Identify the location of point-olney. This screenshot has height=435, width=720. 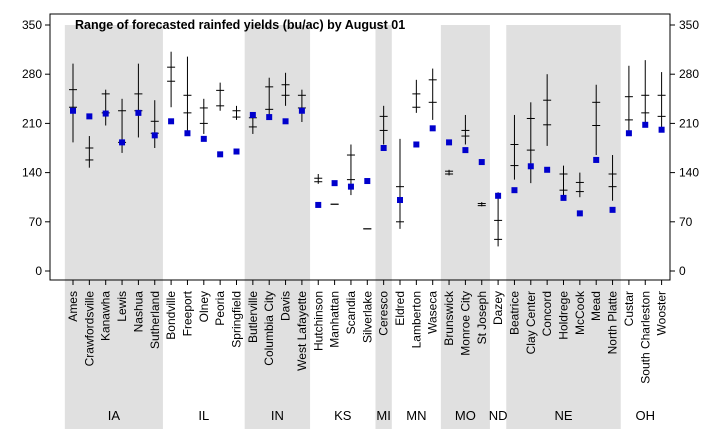
(203, 138).